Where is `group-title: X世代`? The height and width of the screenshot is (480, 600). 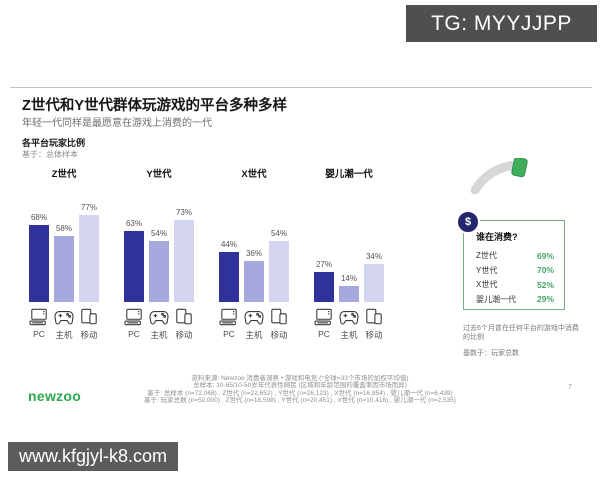
group-title: X世代 is located at coordinates (254, 174).